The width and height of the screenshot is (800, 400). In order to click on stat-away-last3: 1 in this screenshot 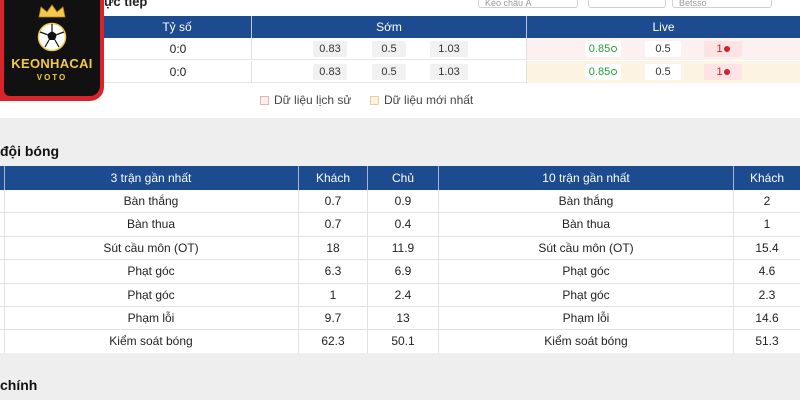, I will do `click(333, 294)`.